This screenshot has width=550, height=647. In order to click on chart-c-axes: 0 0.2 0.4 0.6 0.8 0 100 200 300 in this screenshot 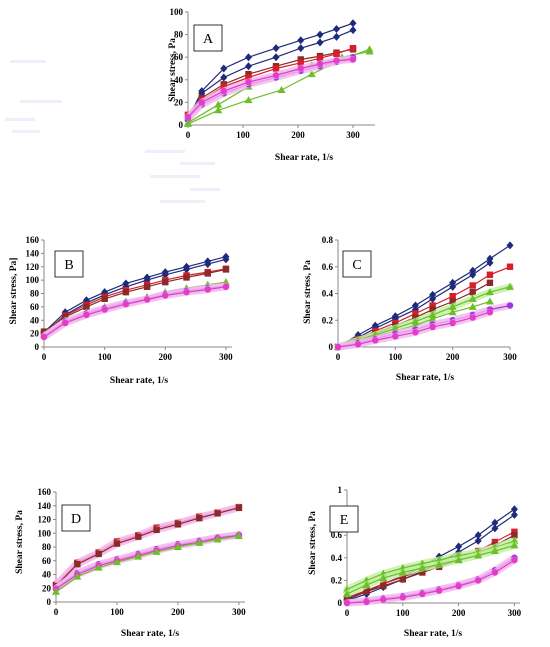, I will do `click(420, 298)`.